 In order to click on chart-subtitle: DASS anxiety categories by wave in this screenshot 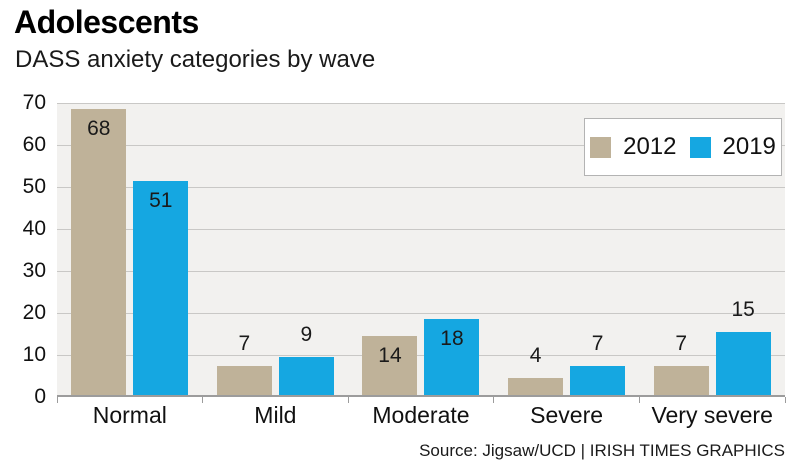, I will do `click(195, 59)`.